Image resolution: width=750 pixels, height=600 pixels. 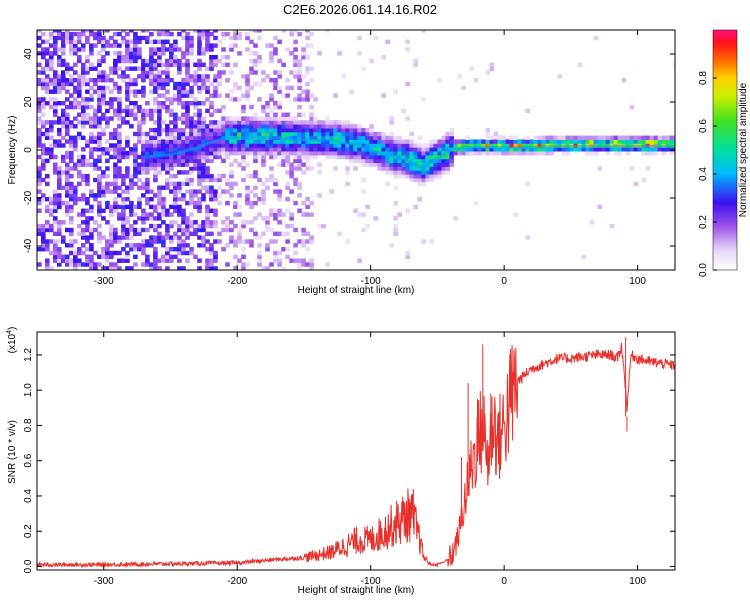 What do you see at coordinates (703, 78) in the screenshot?
I see `colorbar-tick-label: 0.8` at bounding box center [703, 78].